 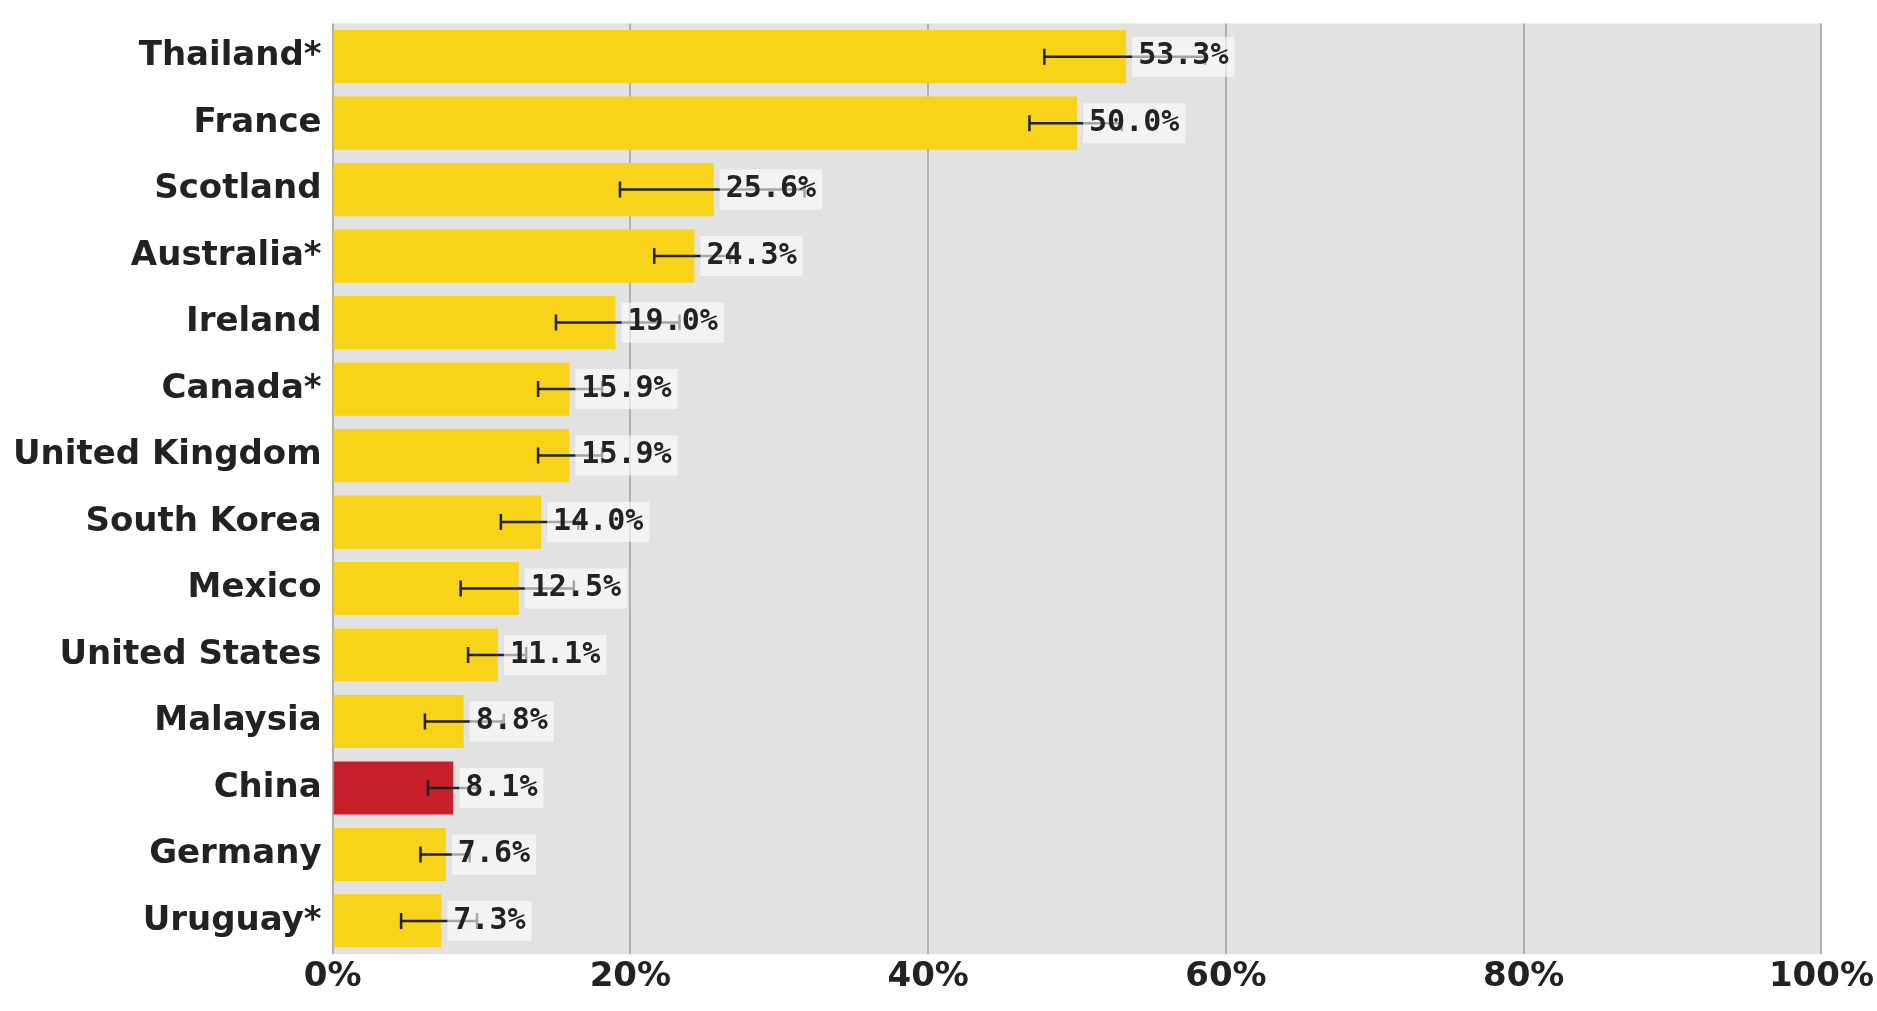 I want to click on data-label: 8.8%, so click(x=511, y=719).